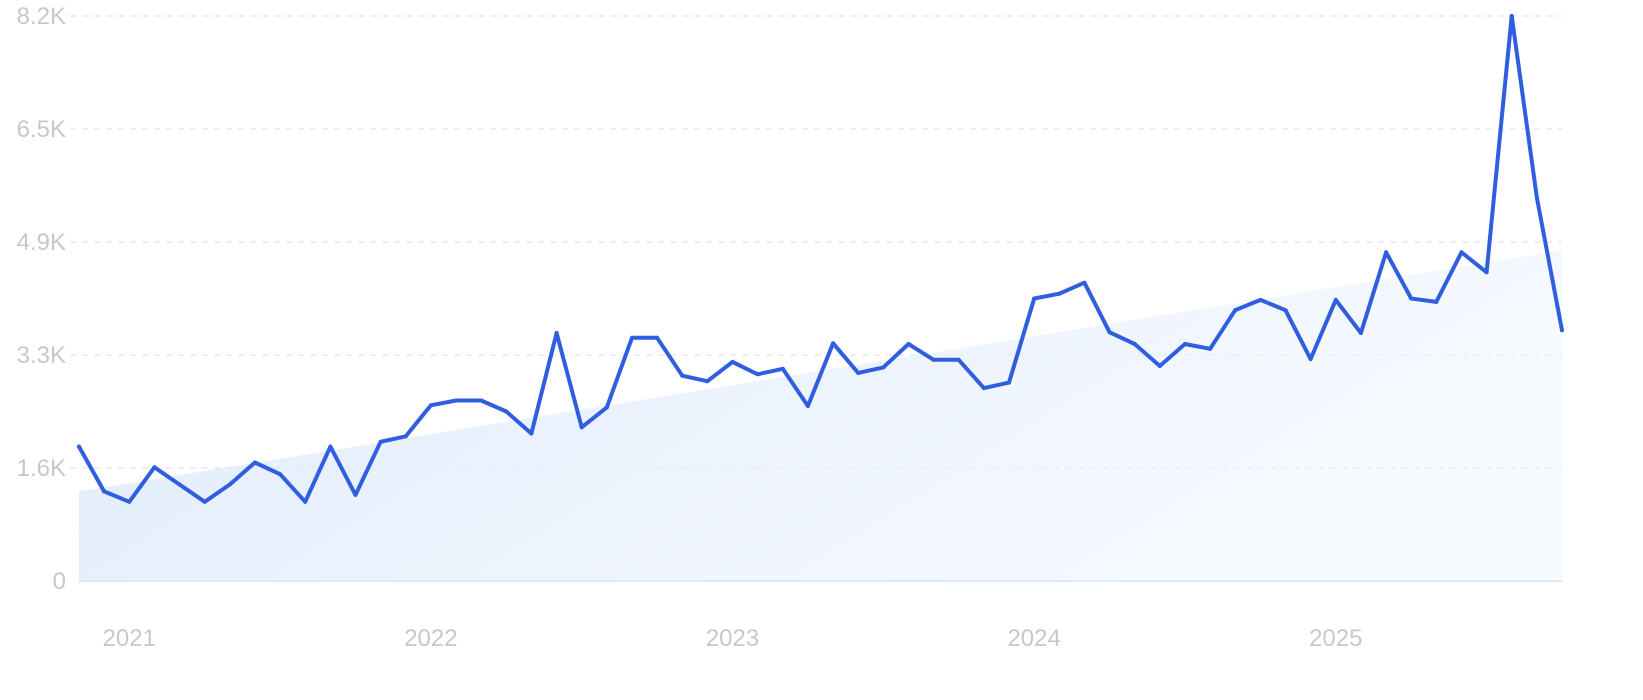 Image resolution: width=1643 pixels, height=700 pixels. I want to click on x-tick-label: 2024, so click(1033, 638).